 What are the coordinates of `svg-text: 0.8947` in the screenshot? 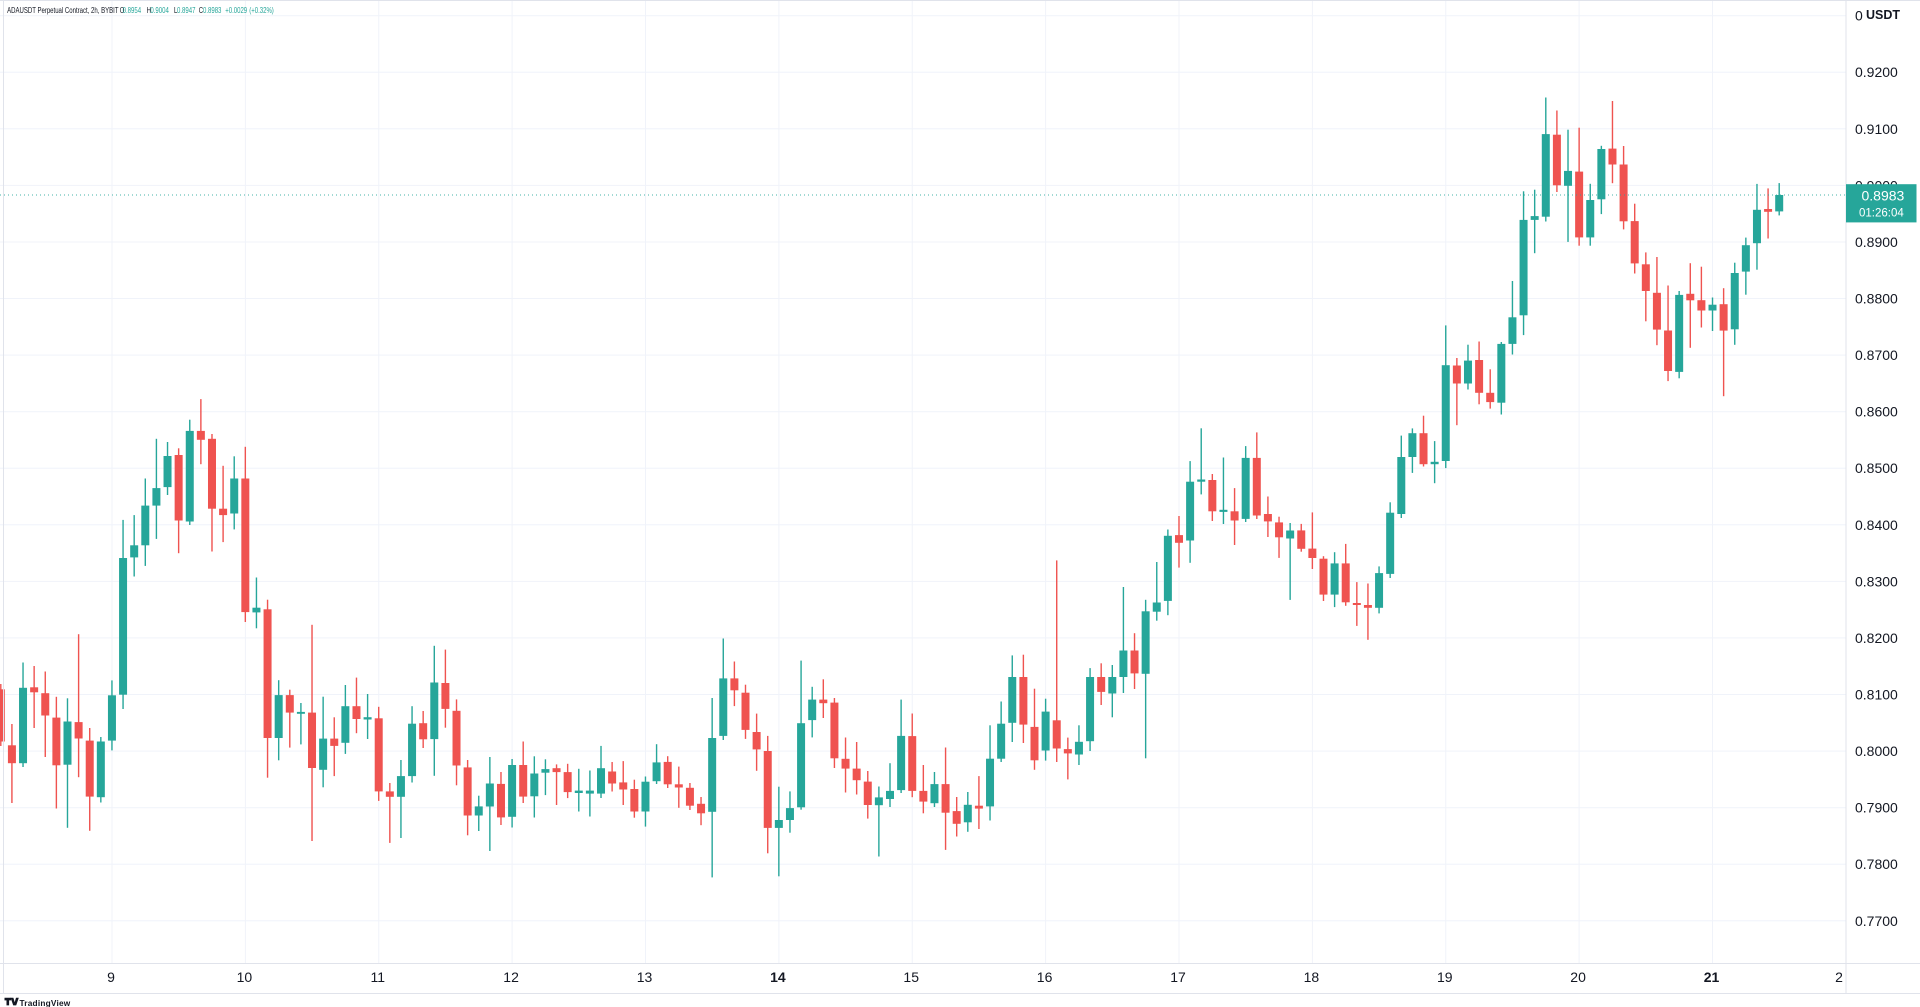 It's located at (186, 10).